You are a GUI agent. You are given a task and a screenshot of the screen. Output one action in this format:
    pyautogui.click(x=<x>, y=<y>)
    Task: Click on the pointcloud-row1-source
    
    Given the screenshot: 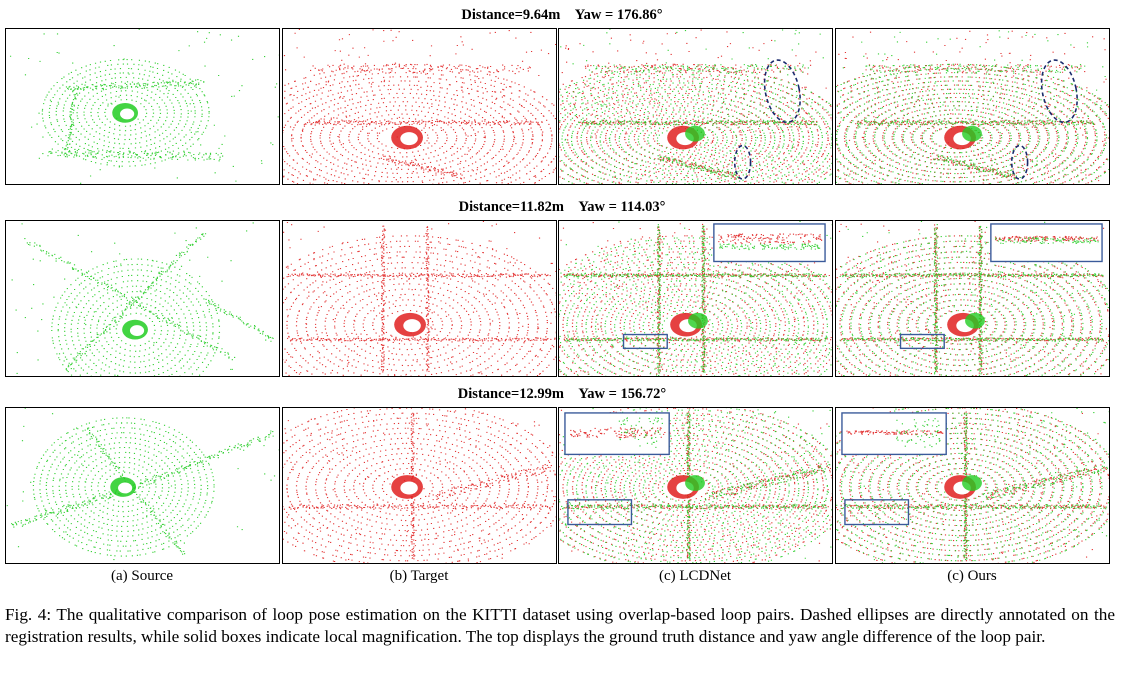 What is the action you would take?
    pyautogui.click(x=144, y=106)
    